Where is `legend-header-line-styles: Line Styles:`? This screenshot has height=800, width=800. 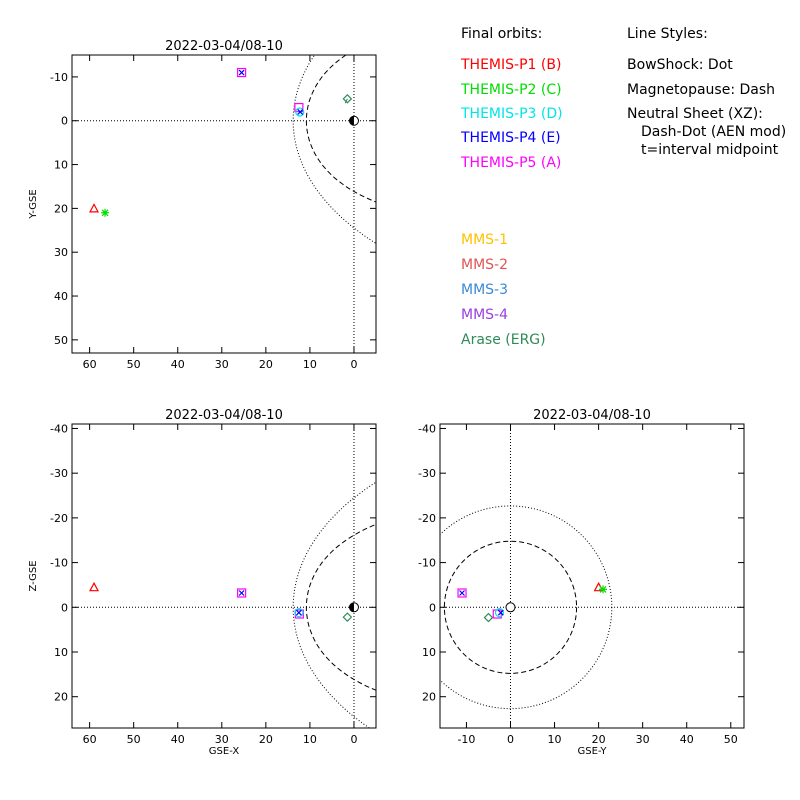 legend-header-line-styles: Line Styles: is located at coordinates (667, 34).